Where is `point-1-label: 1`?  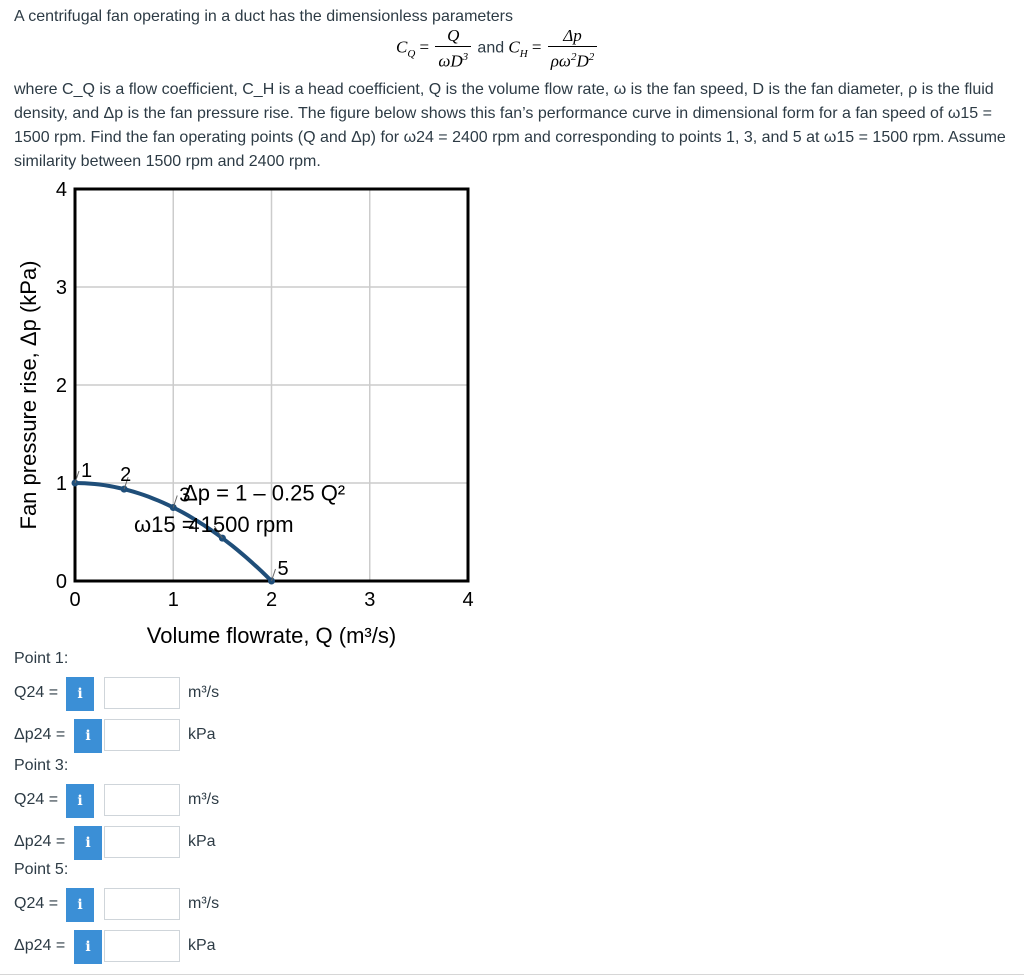
point-1-label: 1 is located at coordinates (86, 471).